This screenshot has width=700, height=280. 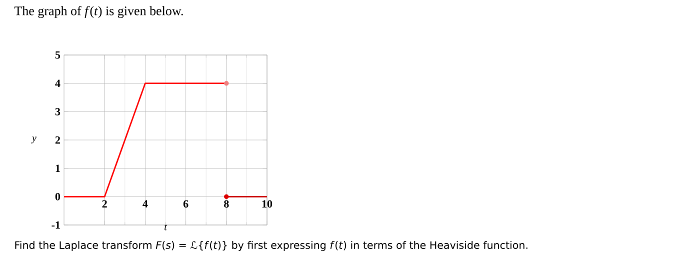 What do you see at coordinates (57, 112) in the screenshot?
I see `y-tick-label: 3` at bounding box center [57, 112].